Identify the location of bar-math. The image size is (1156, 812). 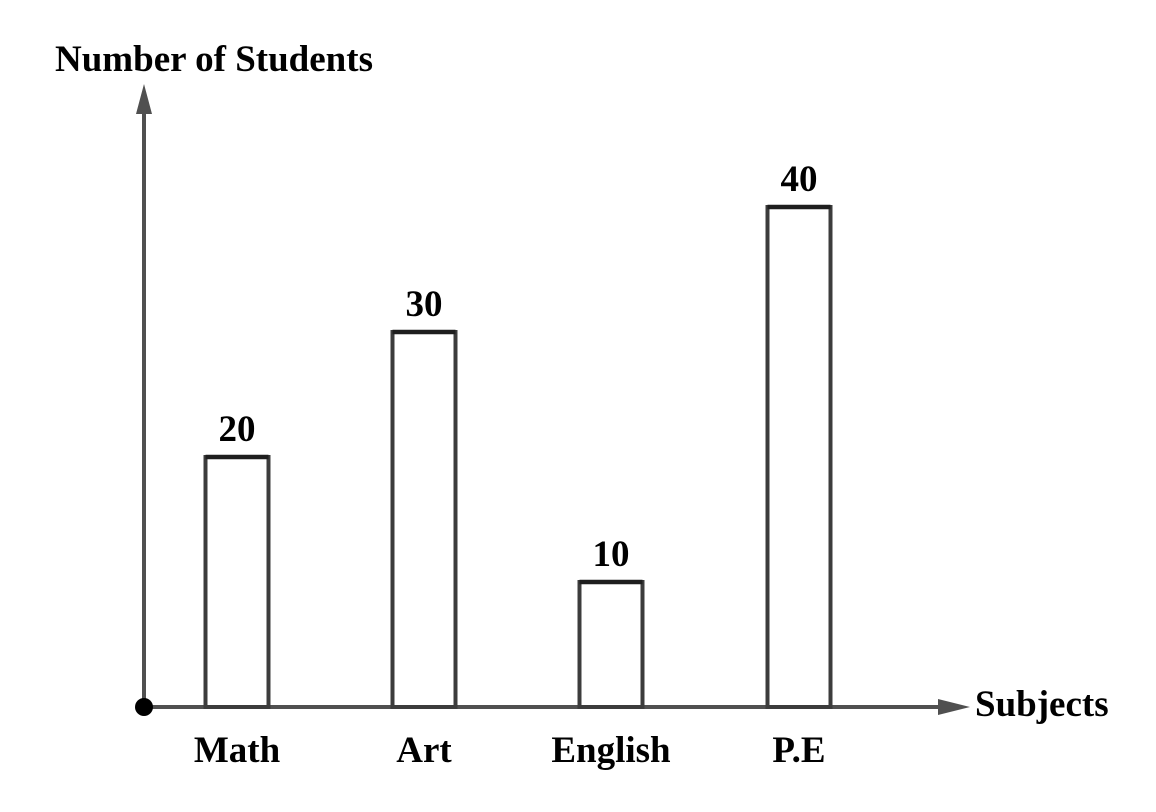
(237, 582).